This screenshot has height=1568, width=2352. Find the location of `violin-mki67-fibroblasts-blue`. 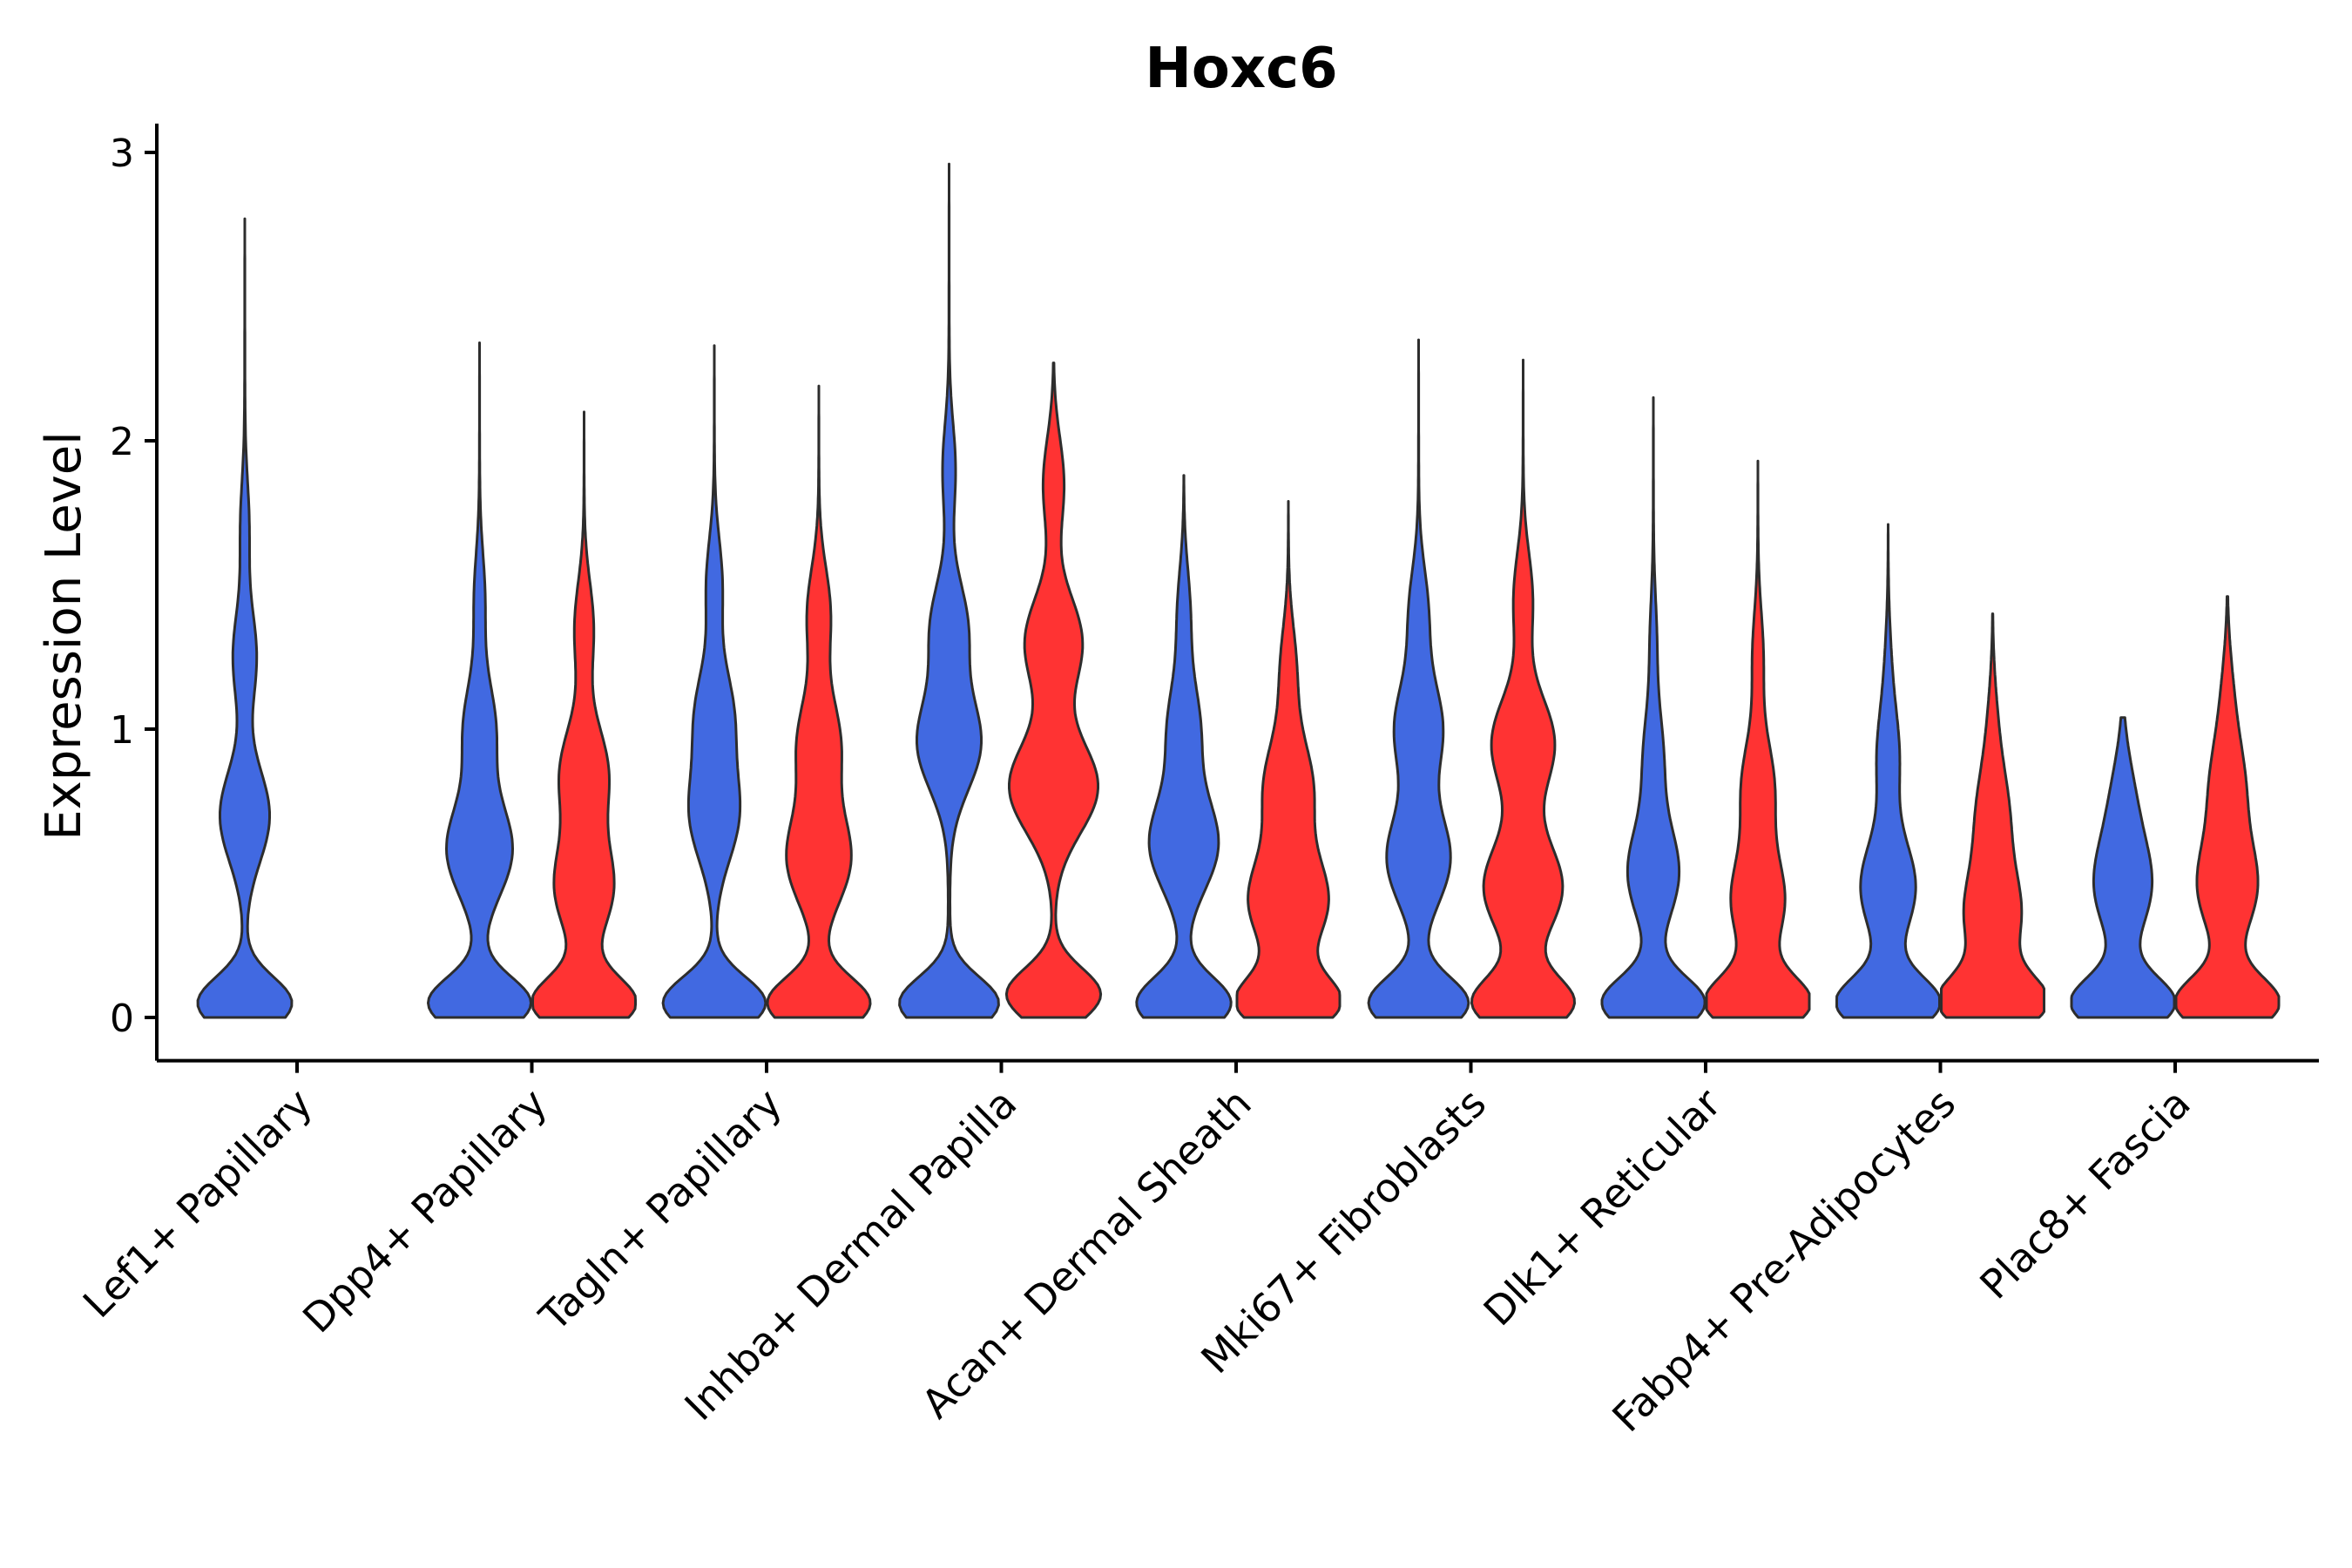

violin-mki67-fibroblasts-blue is located at coordinates (1418, 678).